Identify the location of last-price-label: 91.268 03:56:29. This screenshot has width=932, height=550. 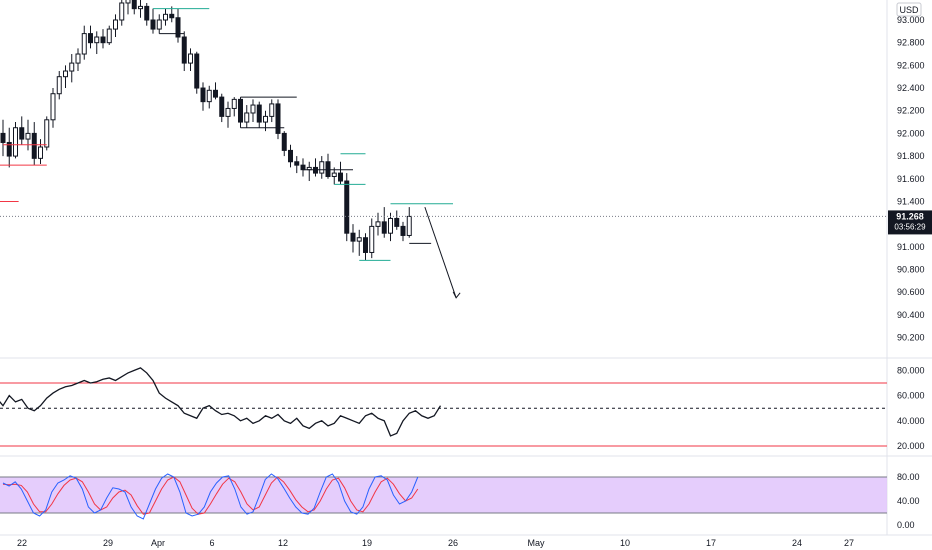
(910, 222).